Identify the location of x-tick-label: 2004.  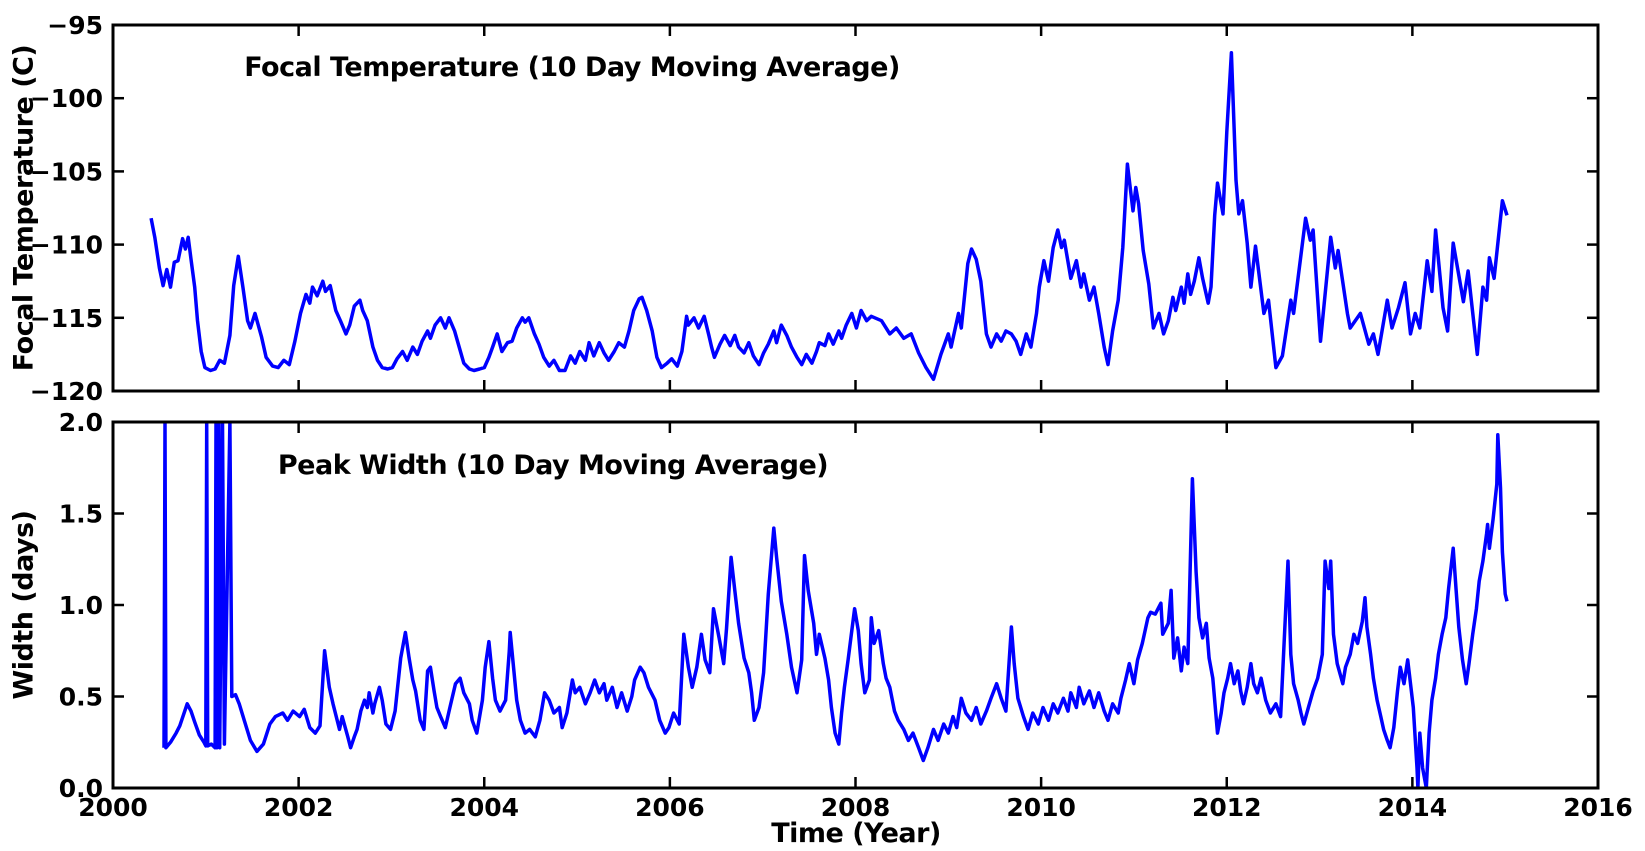
(484, 807).